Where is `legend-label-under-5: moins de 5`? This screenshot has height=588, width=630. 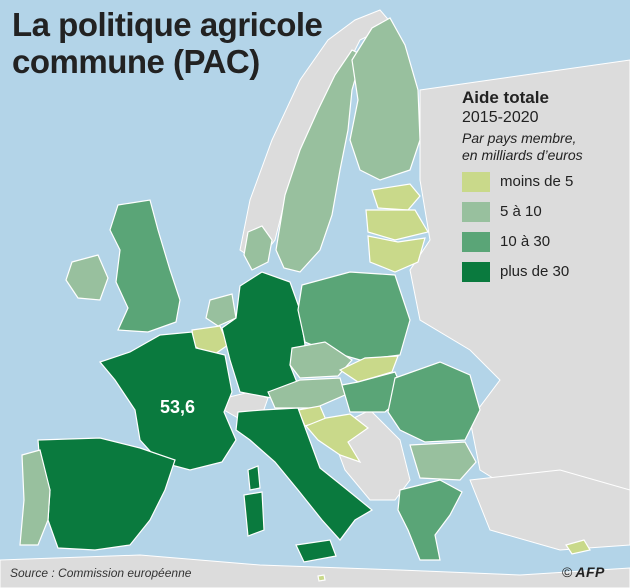
legend-label-under-5: moins de 5 is located at coordinates (537, 181).